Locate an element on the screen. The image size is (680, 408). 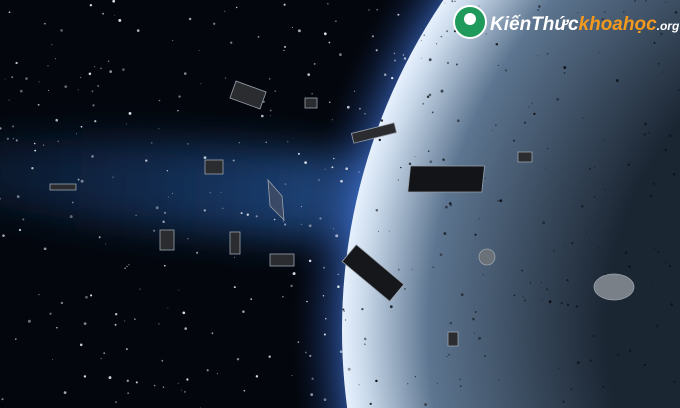
logo-bulb is located at coordinates (470, 19).